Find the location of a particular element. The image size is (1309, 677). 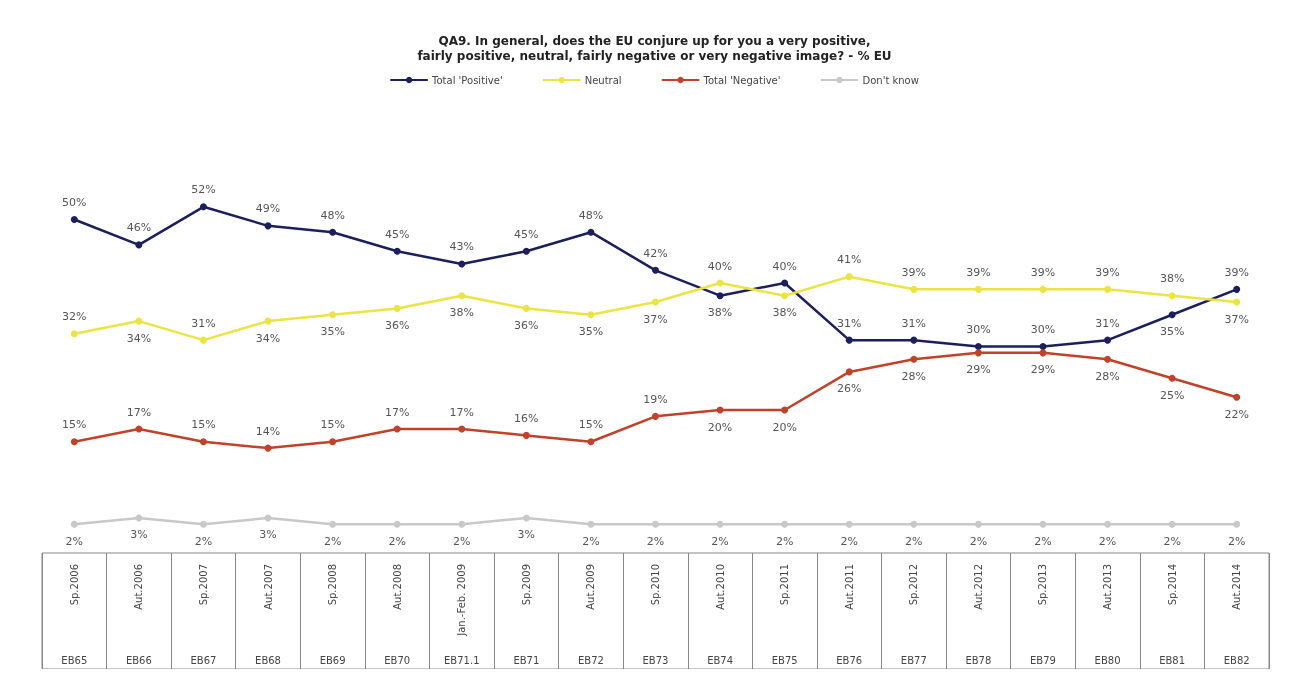

data-label: 29% is located at coordinates (978, 370).